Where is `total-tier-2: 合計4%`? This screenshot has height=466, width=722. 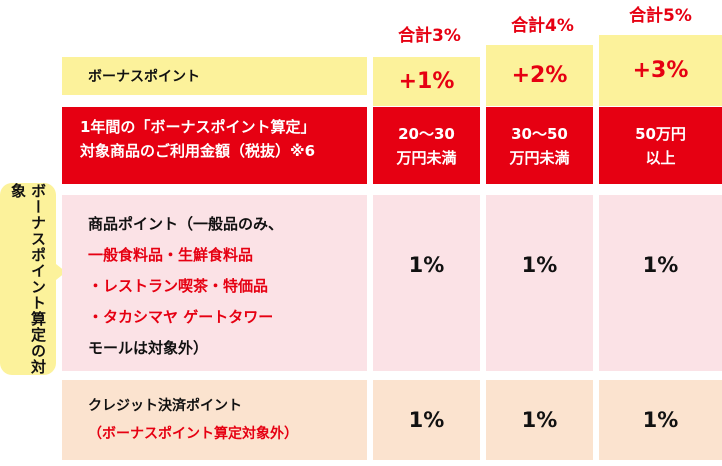
total-tier-2: 合計4% is located at coordinates (542, 25).